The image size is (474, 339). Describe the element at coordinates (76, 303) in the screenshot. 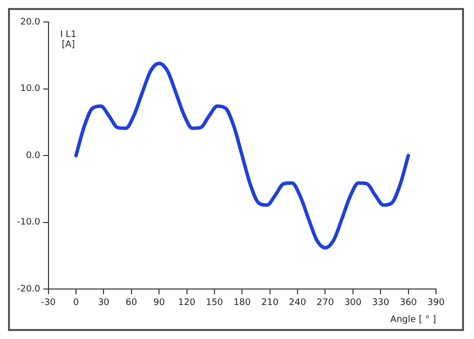

I see `x-tick-label: 0` at that location.